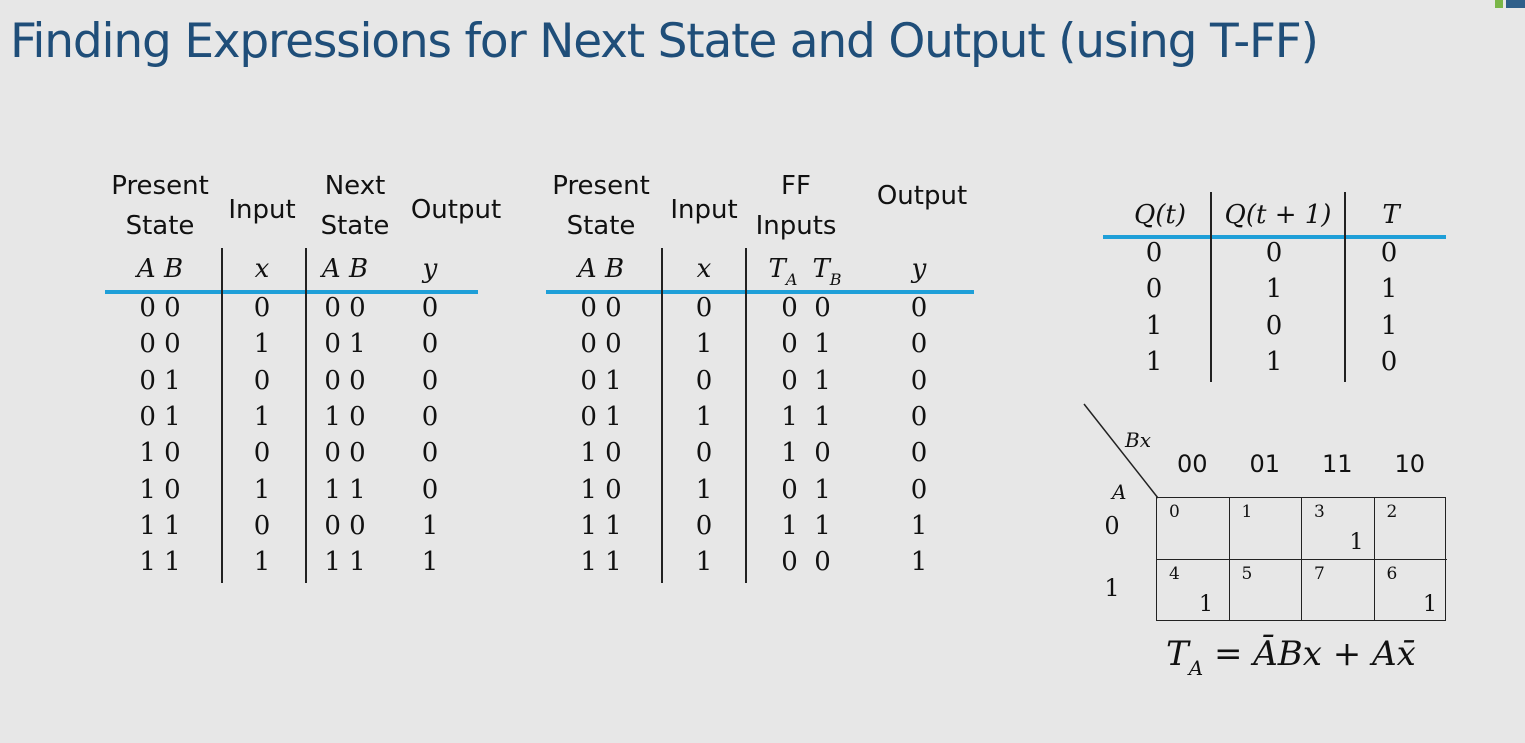 The image size is (1525, 743). What do you see at coordinates (1291, 657) in the screenshot?
I see `ta-equation: TA = ĀBx + Ax̄` at bounding box center [1291, 657].